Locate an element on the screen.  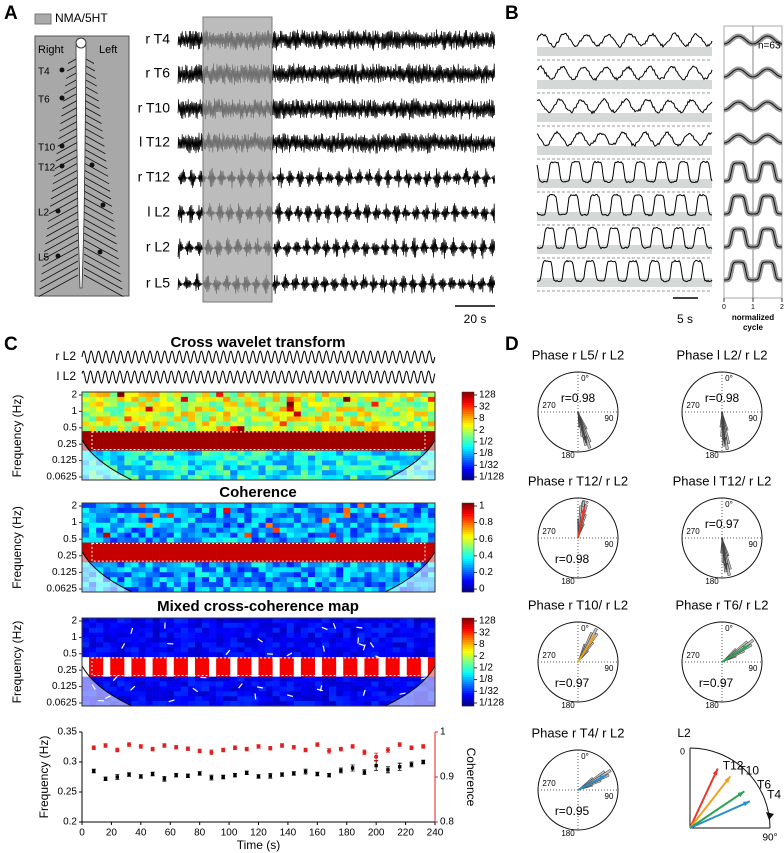
frequency-point is located at coordinates (364, 772).